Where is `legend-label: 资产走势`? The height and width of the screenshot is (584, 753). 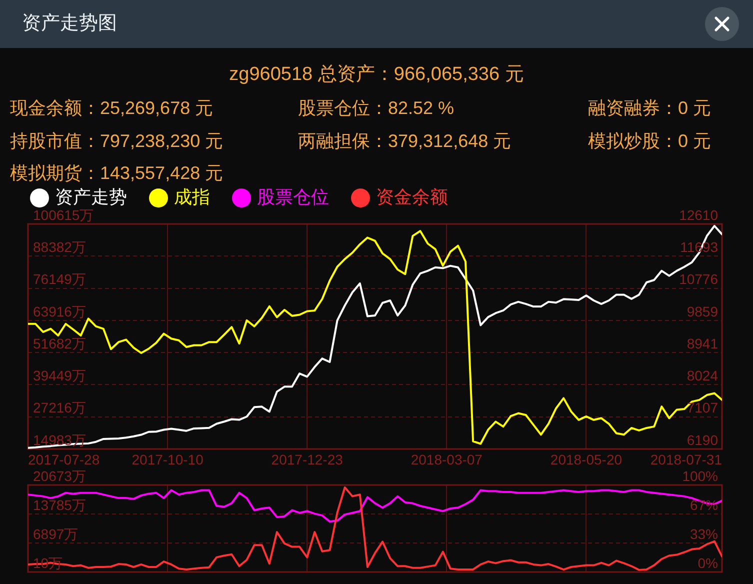 legend-label: 资产走势 is located at coordinates (91, 196).